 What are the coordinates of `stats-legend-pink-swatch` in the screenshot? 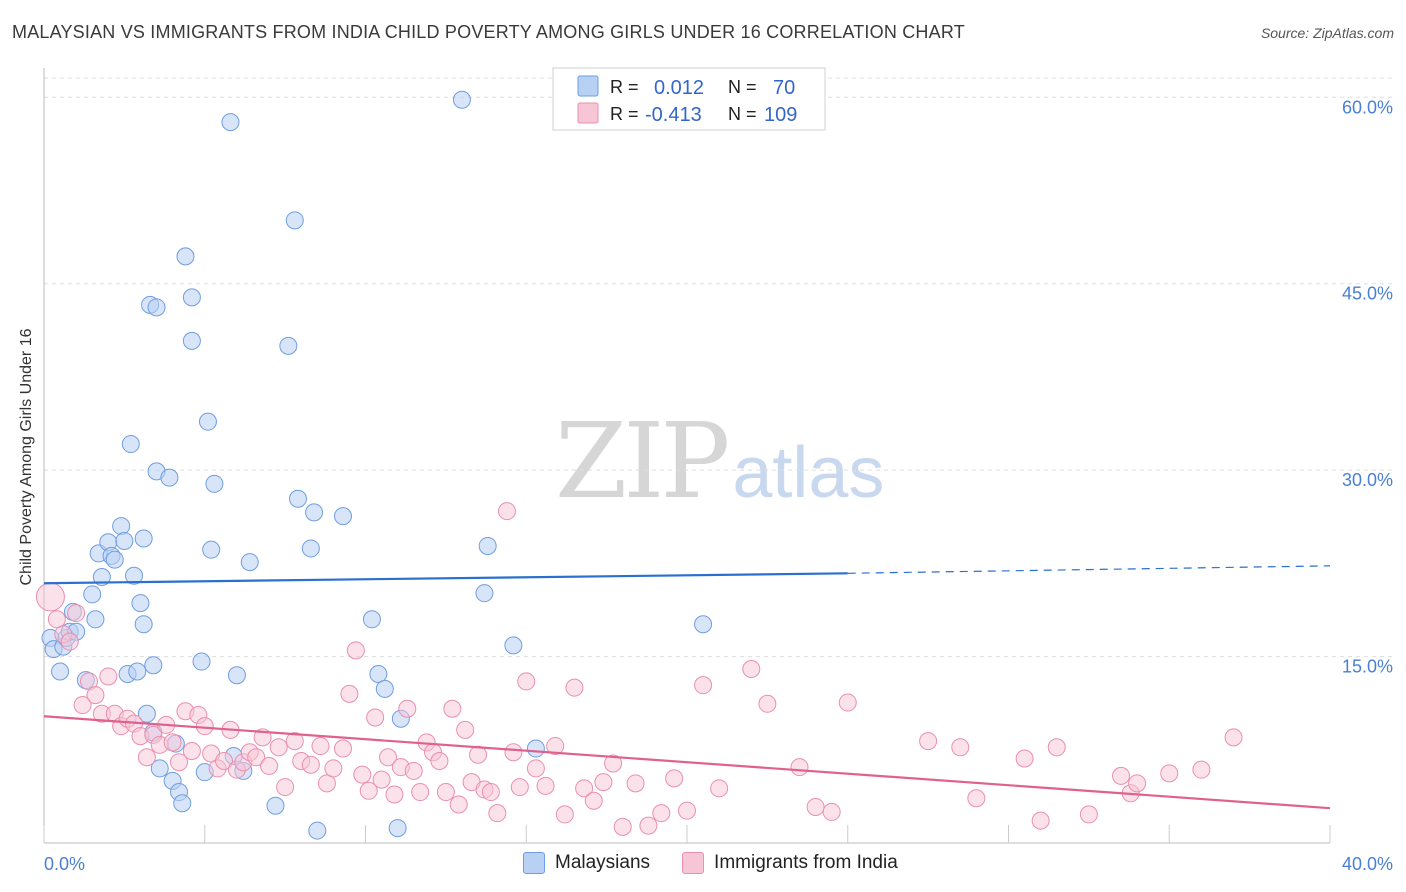 It's located at (588, 113).